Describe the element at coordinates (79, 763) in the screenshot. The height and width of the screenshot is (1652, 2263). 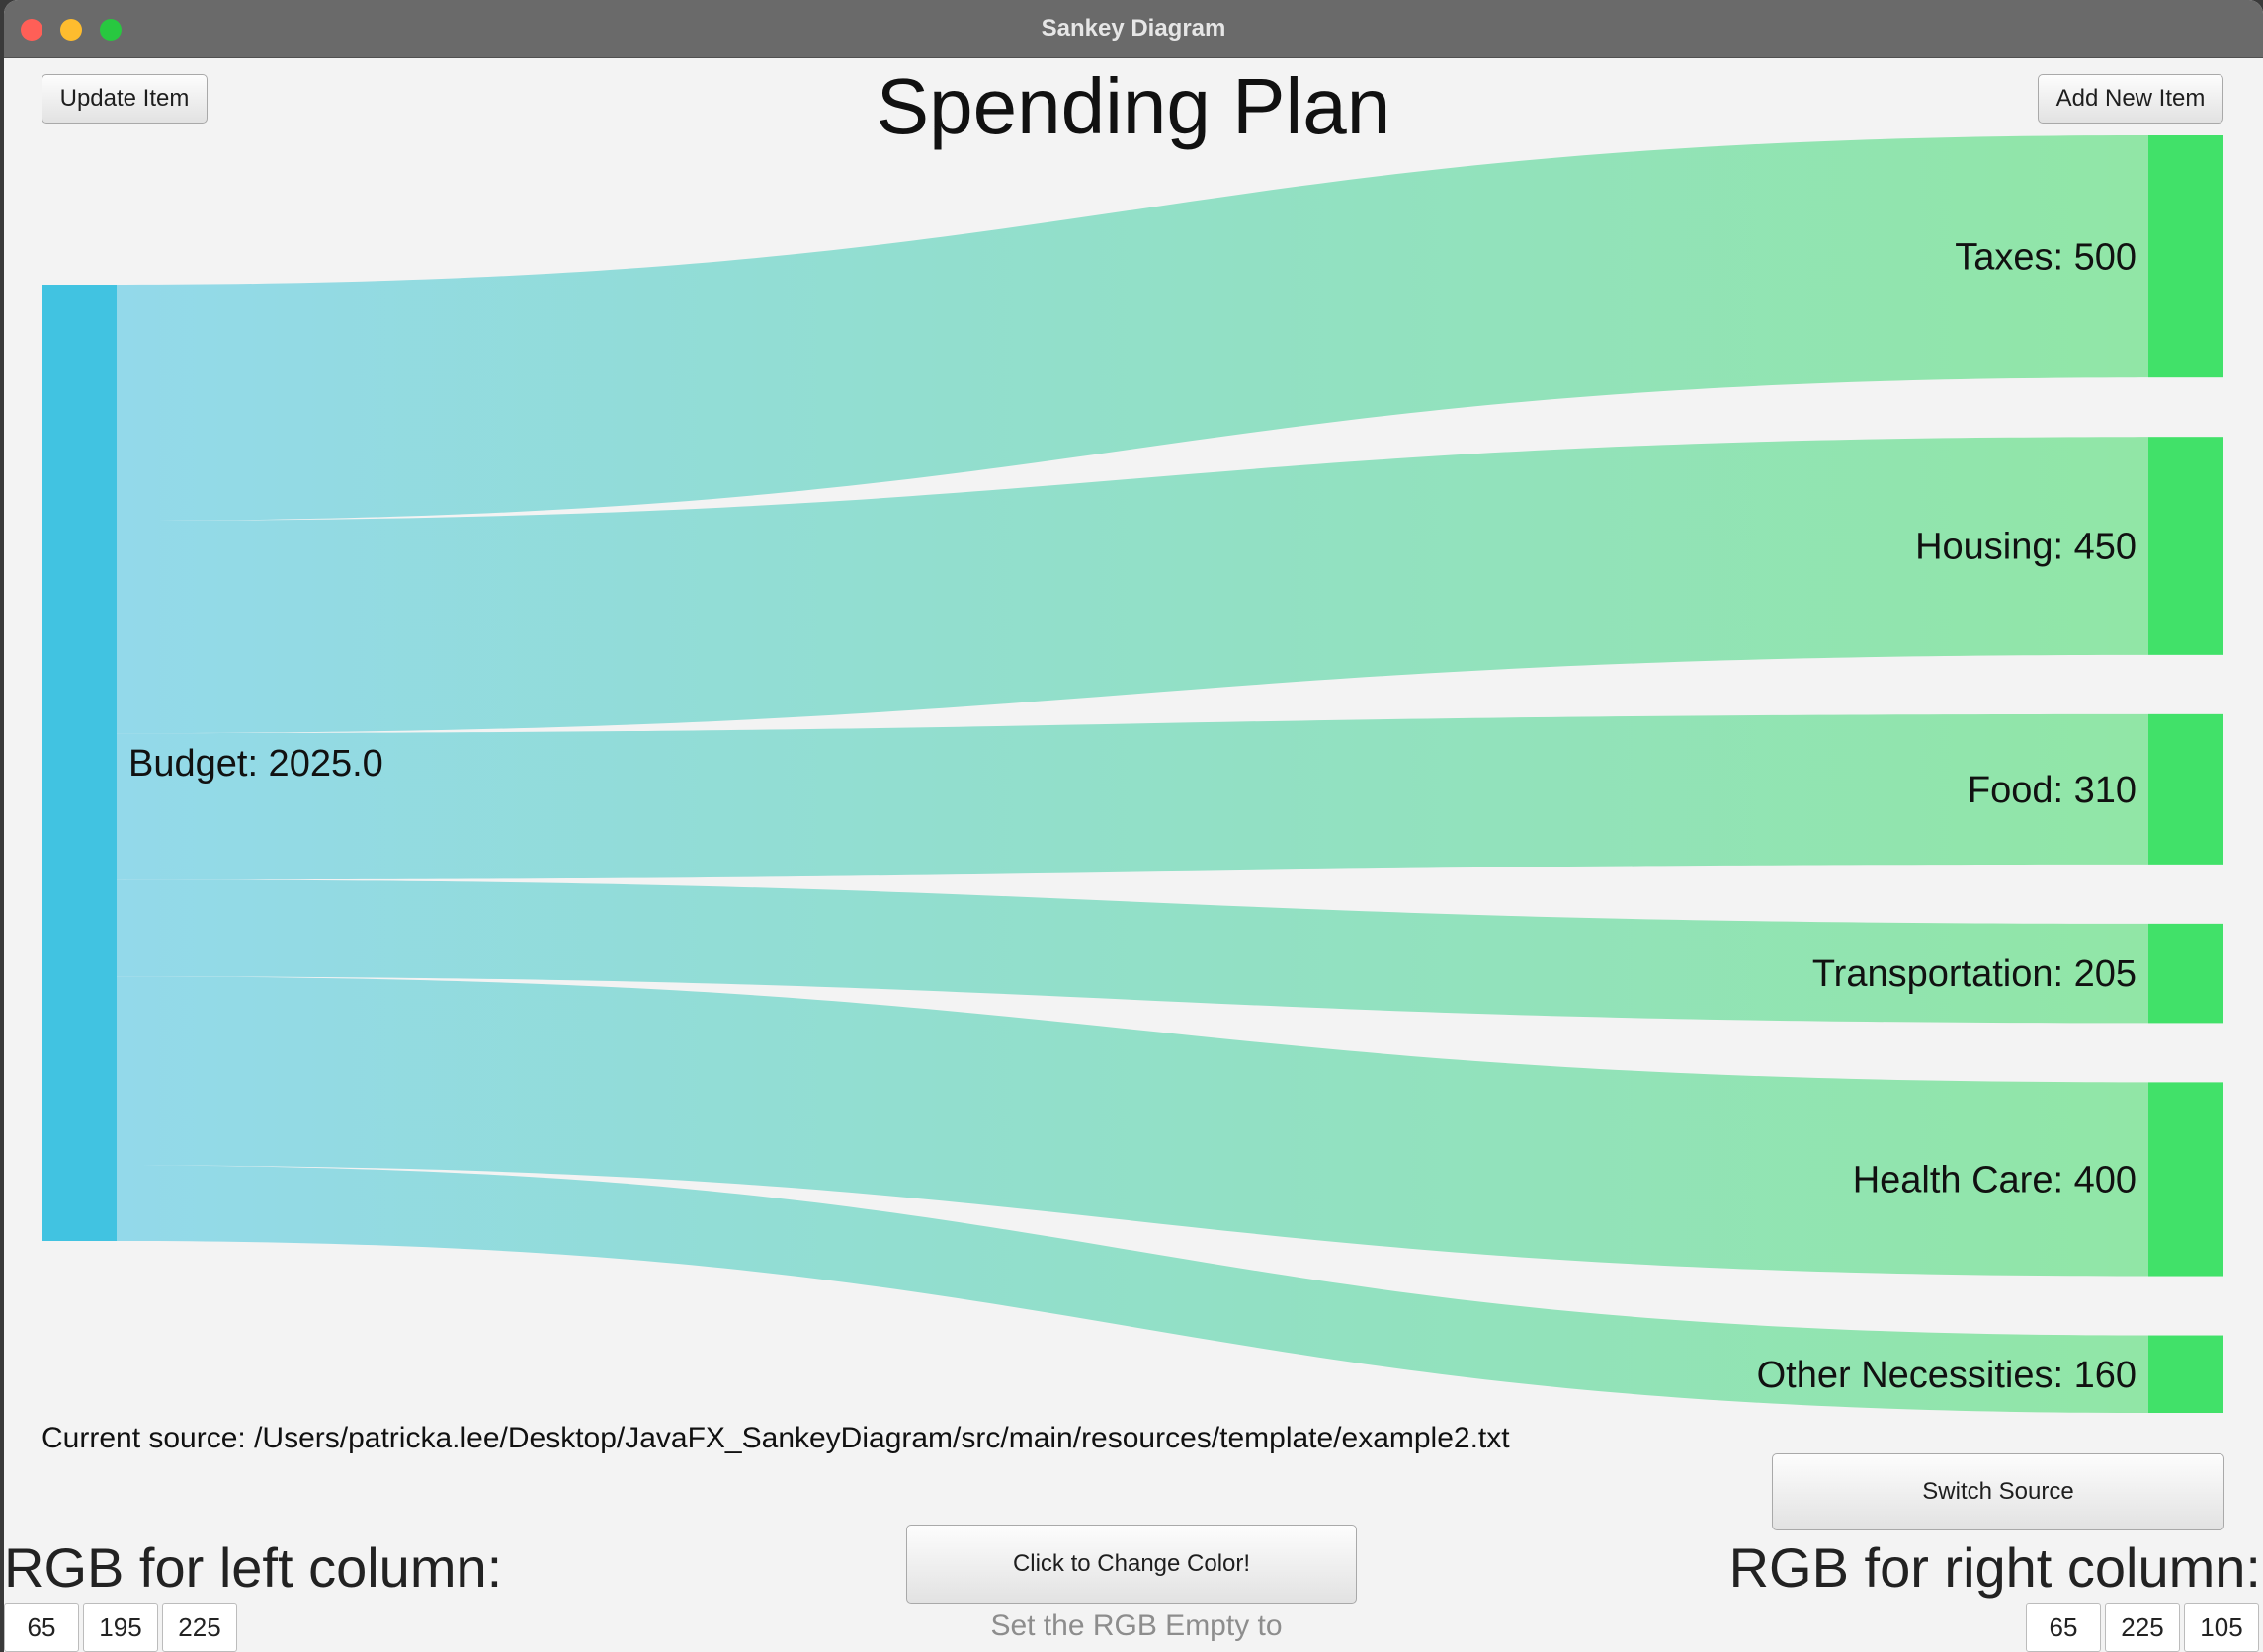
I see `source-node` at that location.